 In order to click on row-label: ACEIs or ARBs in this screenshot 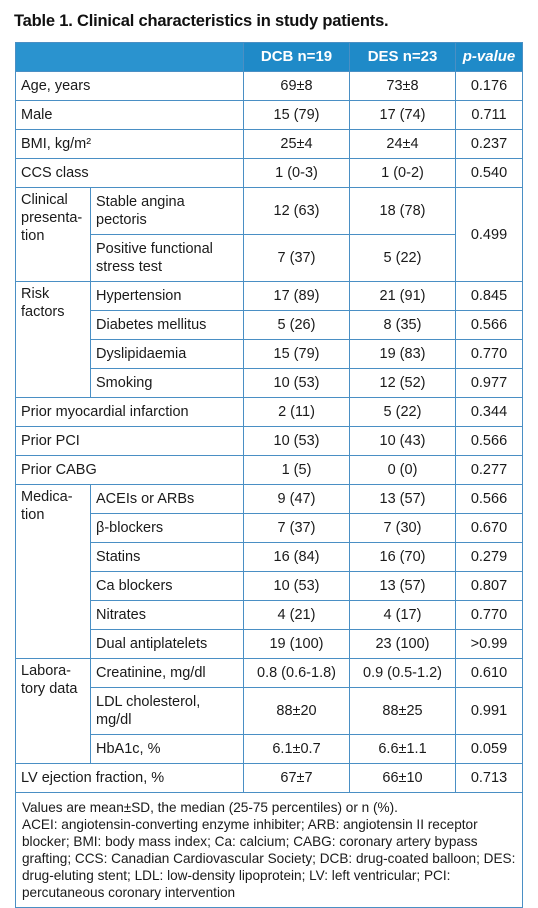, I will do `click(167, 499)`.